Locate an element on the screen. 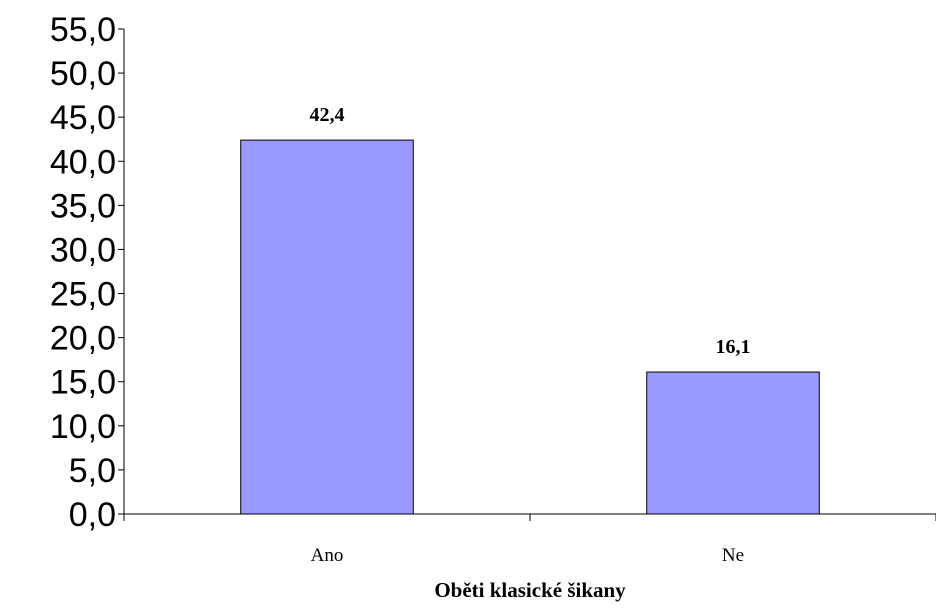  bar-ano is located at coordinates (327, 327).